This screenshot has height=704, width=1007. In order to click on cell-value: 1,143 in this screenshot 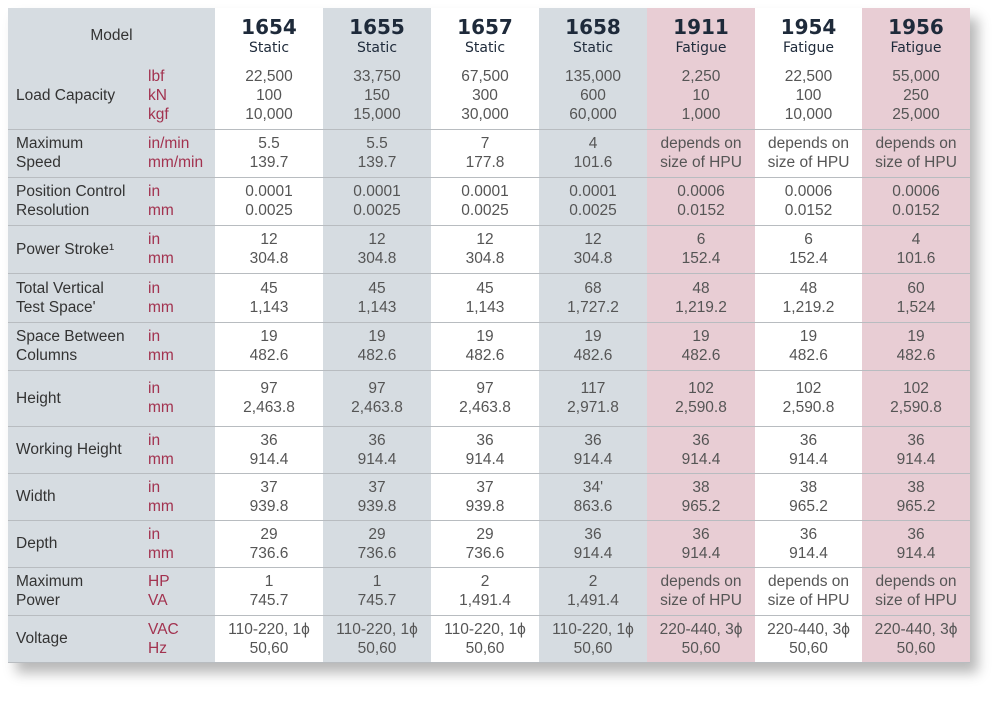, I will do `click(377, 307)`.